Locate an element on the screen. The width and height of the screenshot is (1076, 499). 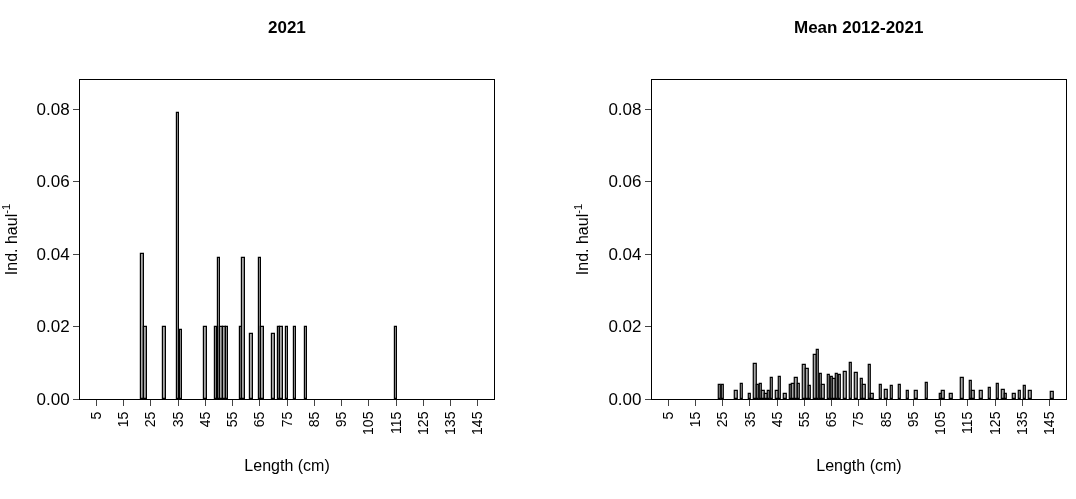
chart-title: Mean 2012-2021 is located at coordinates (859, 27).